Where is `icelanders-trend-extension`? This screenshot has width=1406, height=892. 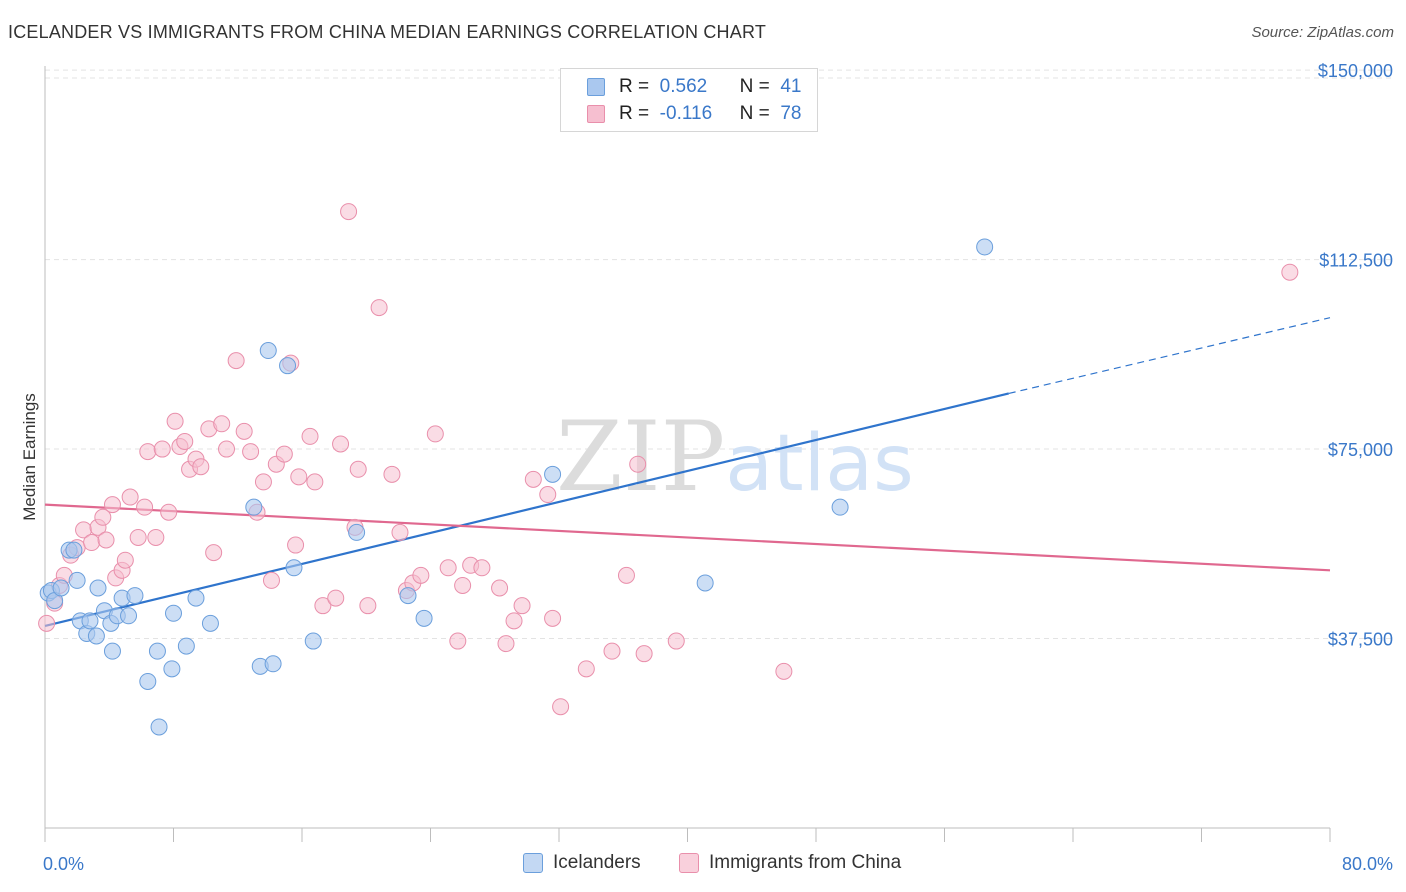 icelanders-trend-extension is located at coordinates (1169, 356).